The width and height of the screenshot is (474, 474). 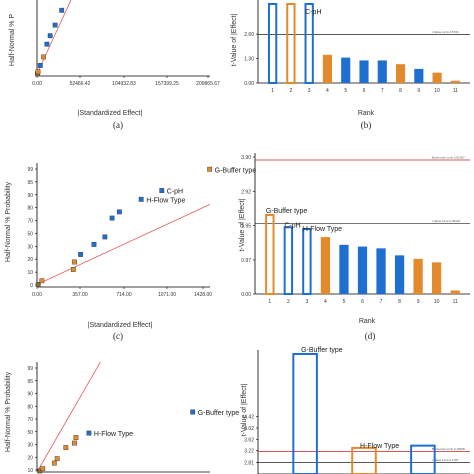 I want to click on x-axis-label: Rank, so click(x=367, y=321).